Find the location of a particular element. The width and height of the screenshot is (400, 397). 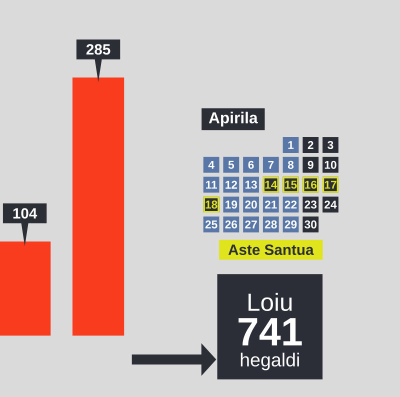

data-label: 15 is located at coordinates (291, 184).